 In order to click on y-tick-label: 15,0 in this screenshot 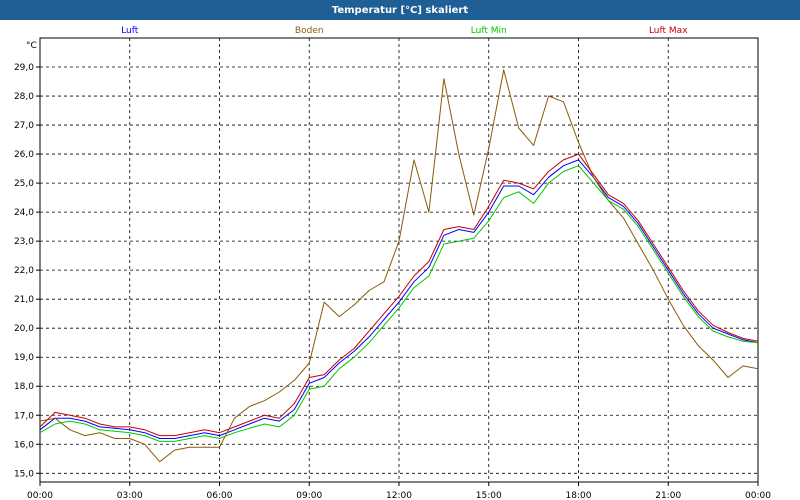, I will do `click(24, 474)`.